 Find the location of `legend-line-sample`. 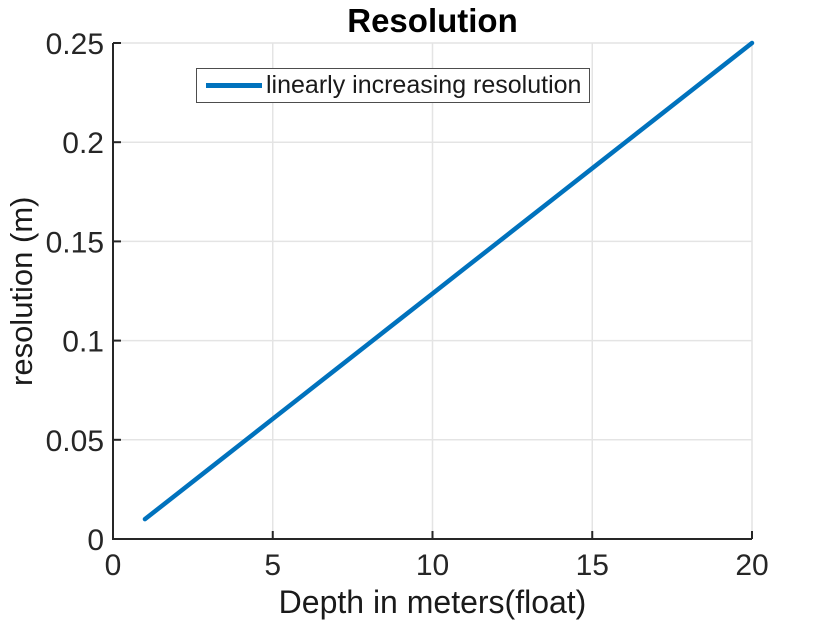

legend-line-sample is located at coordinates (234, 85).